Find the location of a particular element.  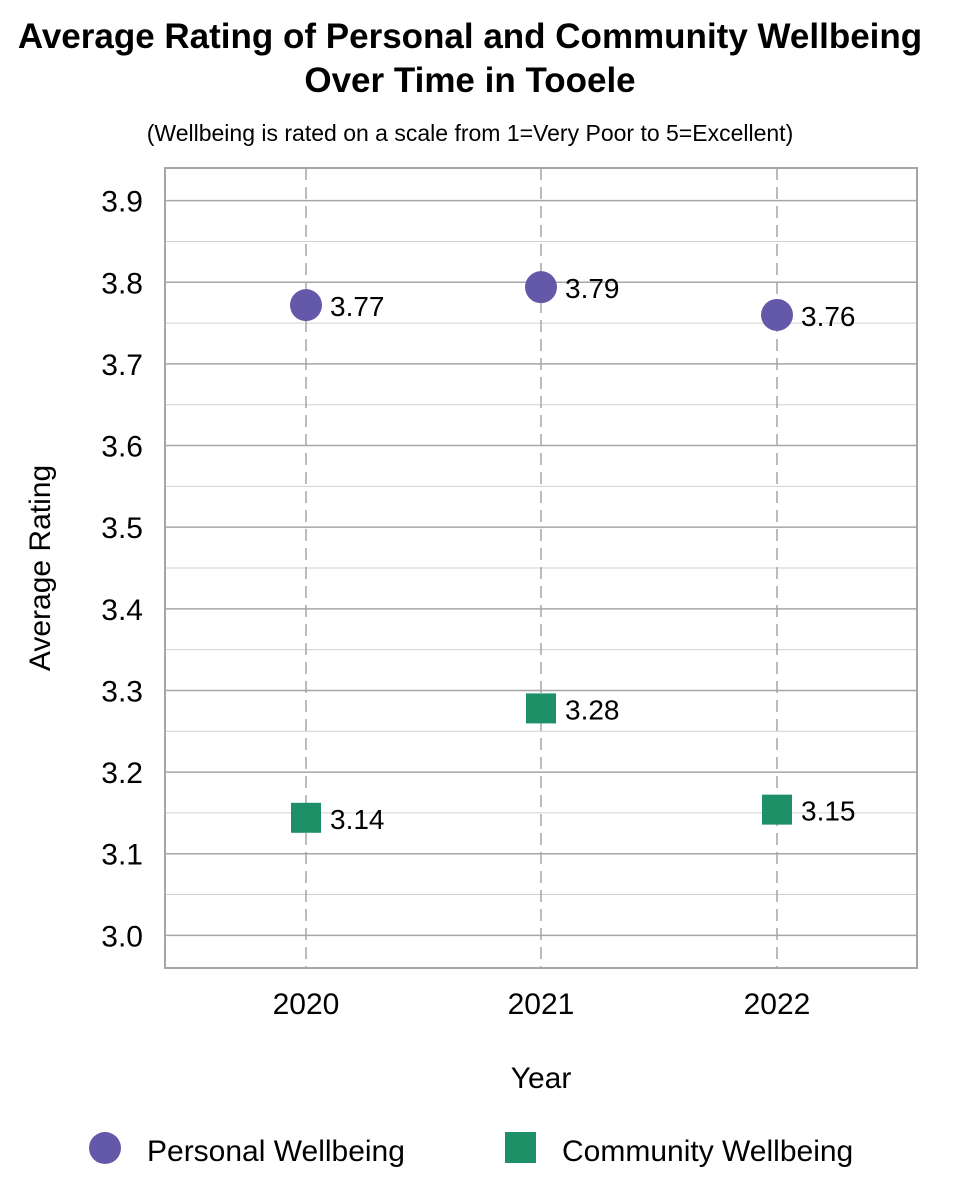

x-tick-label: 2022 is located at coordinates (777, 1004).